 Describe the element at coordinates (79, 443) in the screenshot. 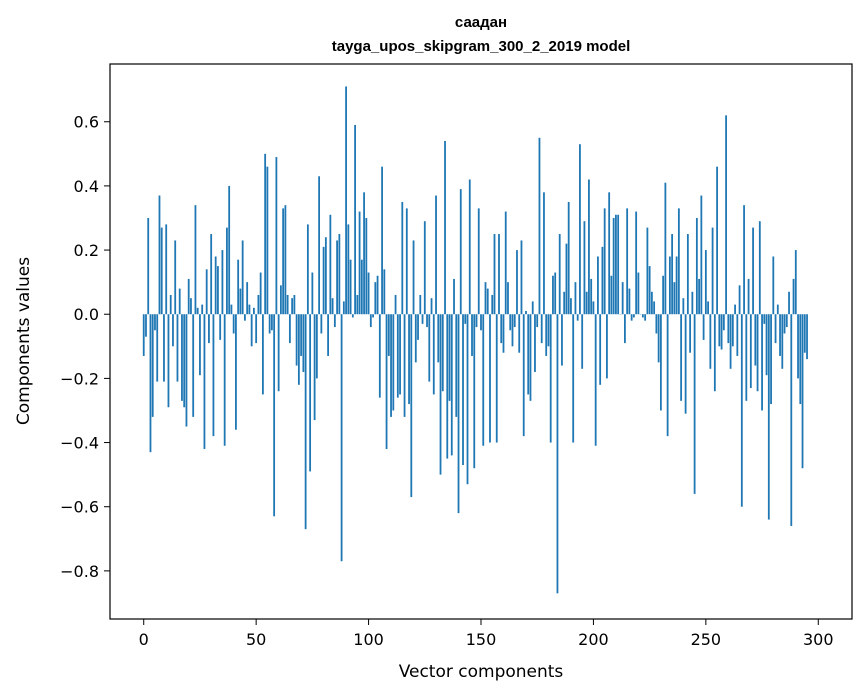

I see `y-tick-label: −0.4` at that location.